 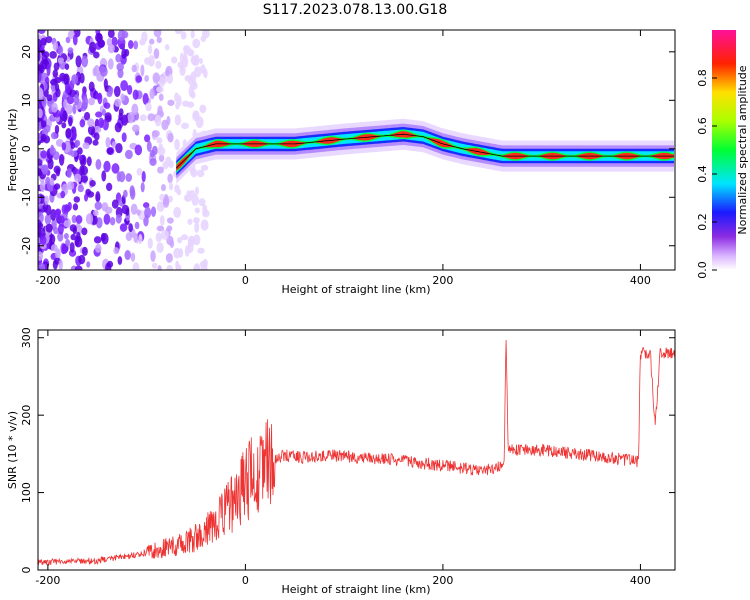 I want to click on chart-title: S117.2023.078.13.00.G18, so click(x=355, y=10).